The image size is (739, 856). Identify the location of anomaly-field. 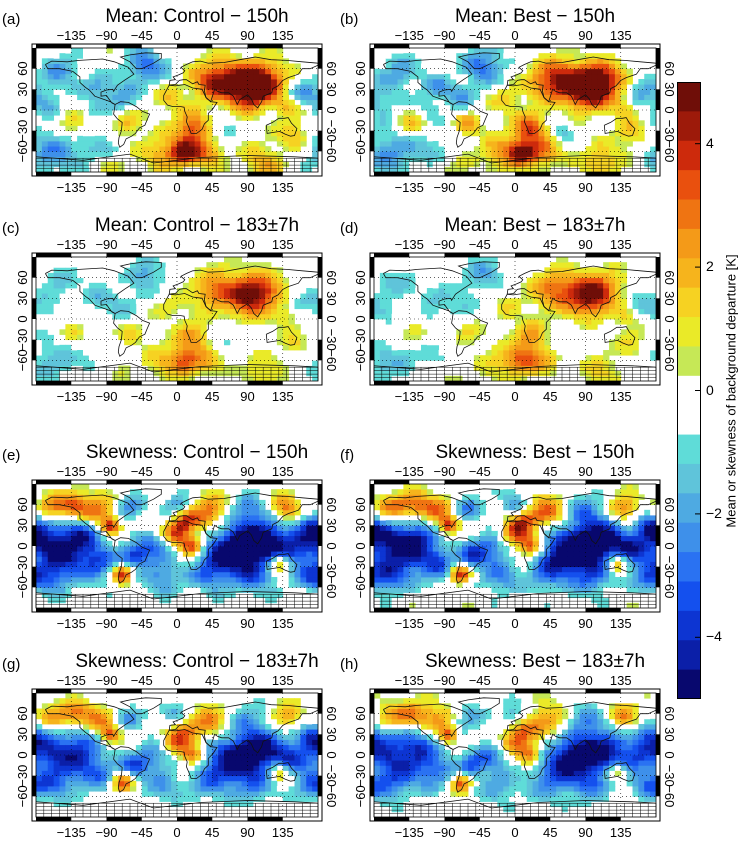
(177, 543).